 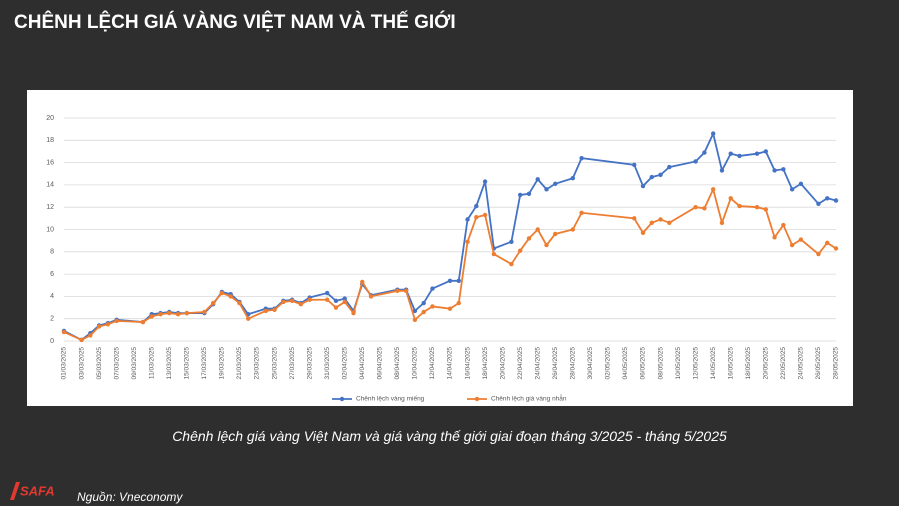 What do you see at coordinates (309, 363) in the screenshot?
I see `x-tick-label: 29/03/2025` at bounding box center [309, 363].